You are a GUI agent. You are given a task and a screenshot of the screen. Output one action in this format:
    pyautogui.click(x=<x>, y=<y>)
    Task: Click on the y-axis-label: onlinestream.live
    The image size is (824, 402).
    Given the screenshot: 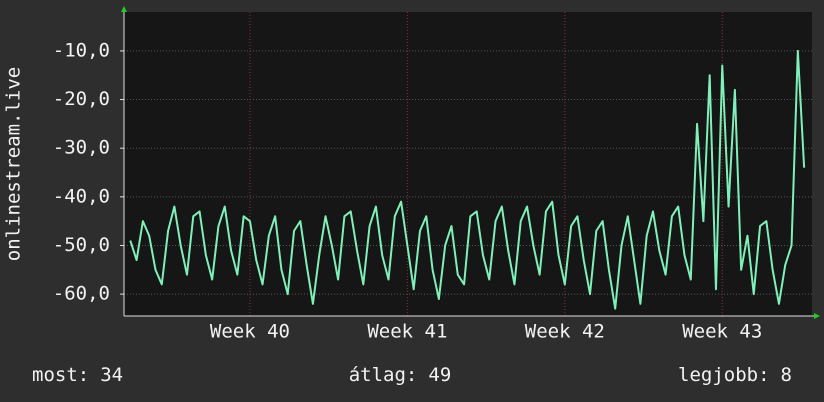 What is the action you would take?
    pyautogui.click(x=14, y=164)
    